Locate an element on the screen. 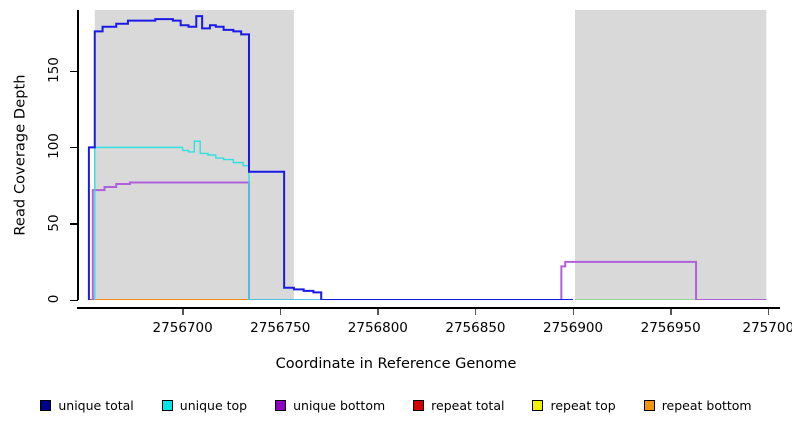 The width and height of the screenshot is (792, 432). y-tick-label: 0 is located at coordinates (54, 299).